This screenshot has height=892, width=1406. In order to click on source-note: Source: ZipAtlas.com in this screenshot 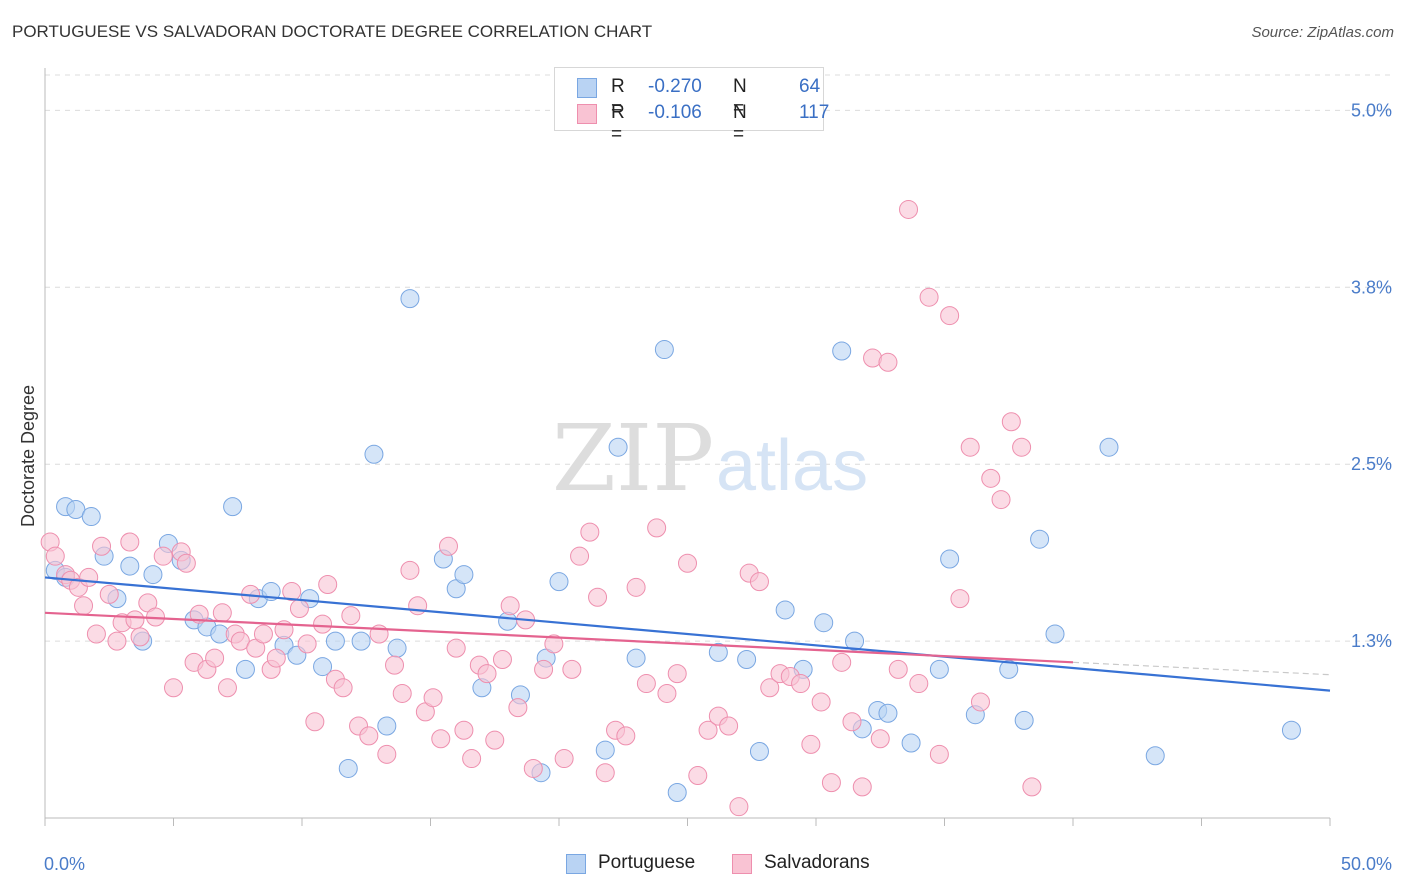, I will do `click(1322, 32)`.